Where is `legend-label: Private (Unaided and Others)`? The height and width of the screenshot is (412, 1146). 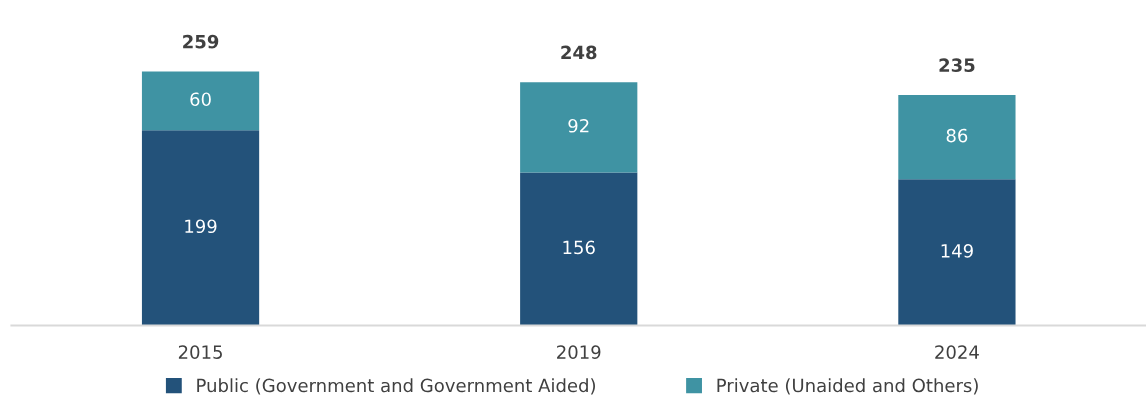
legend-label: Private (Unaided and Others) is located at coordinates (847, 386).